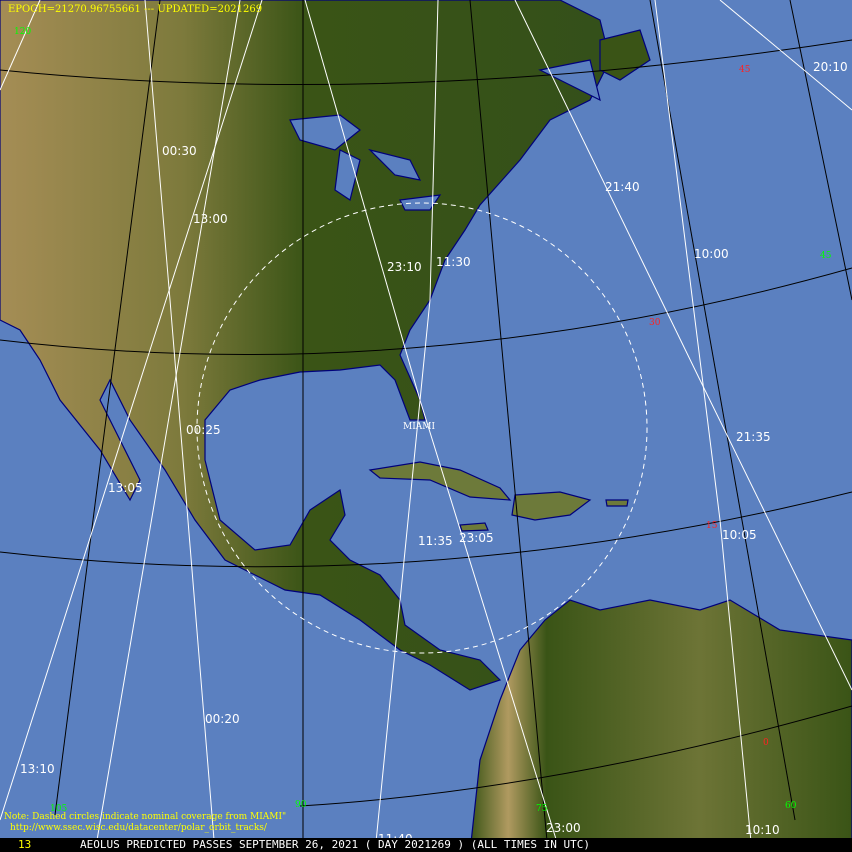  I want to click on cuba, so click(440, 481).